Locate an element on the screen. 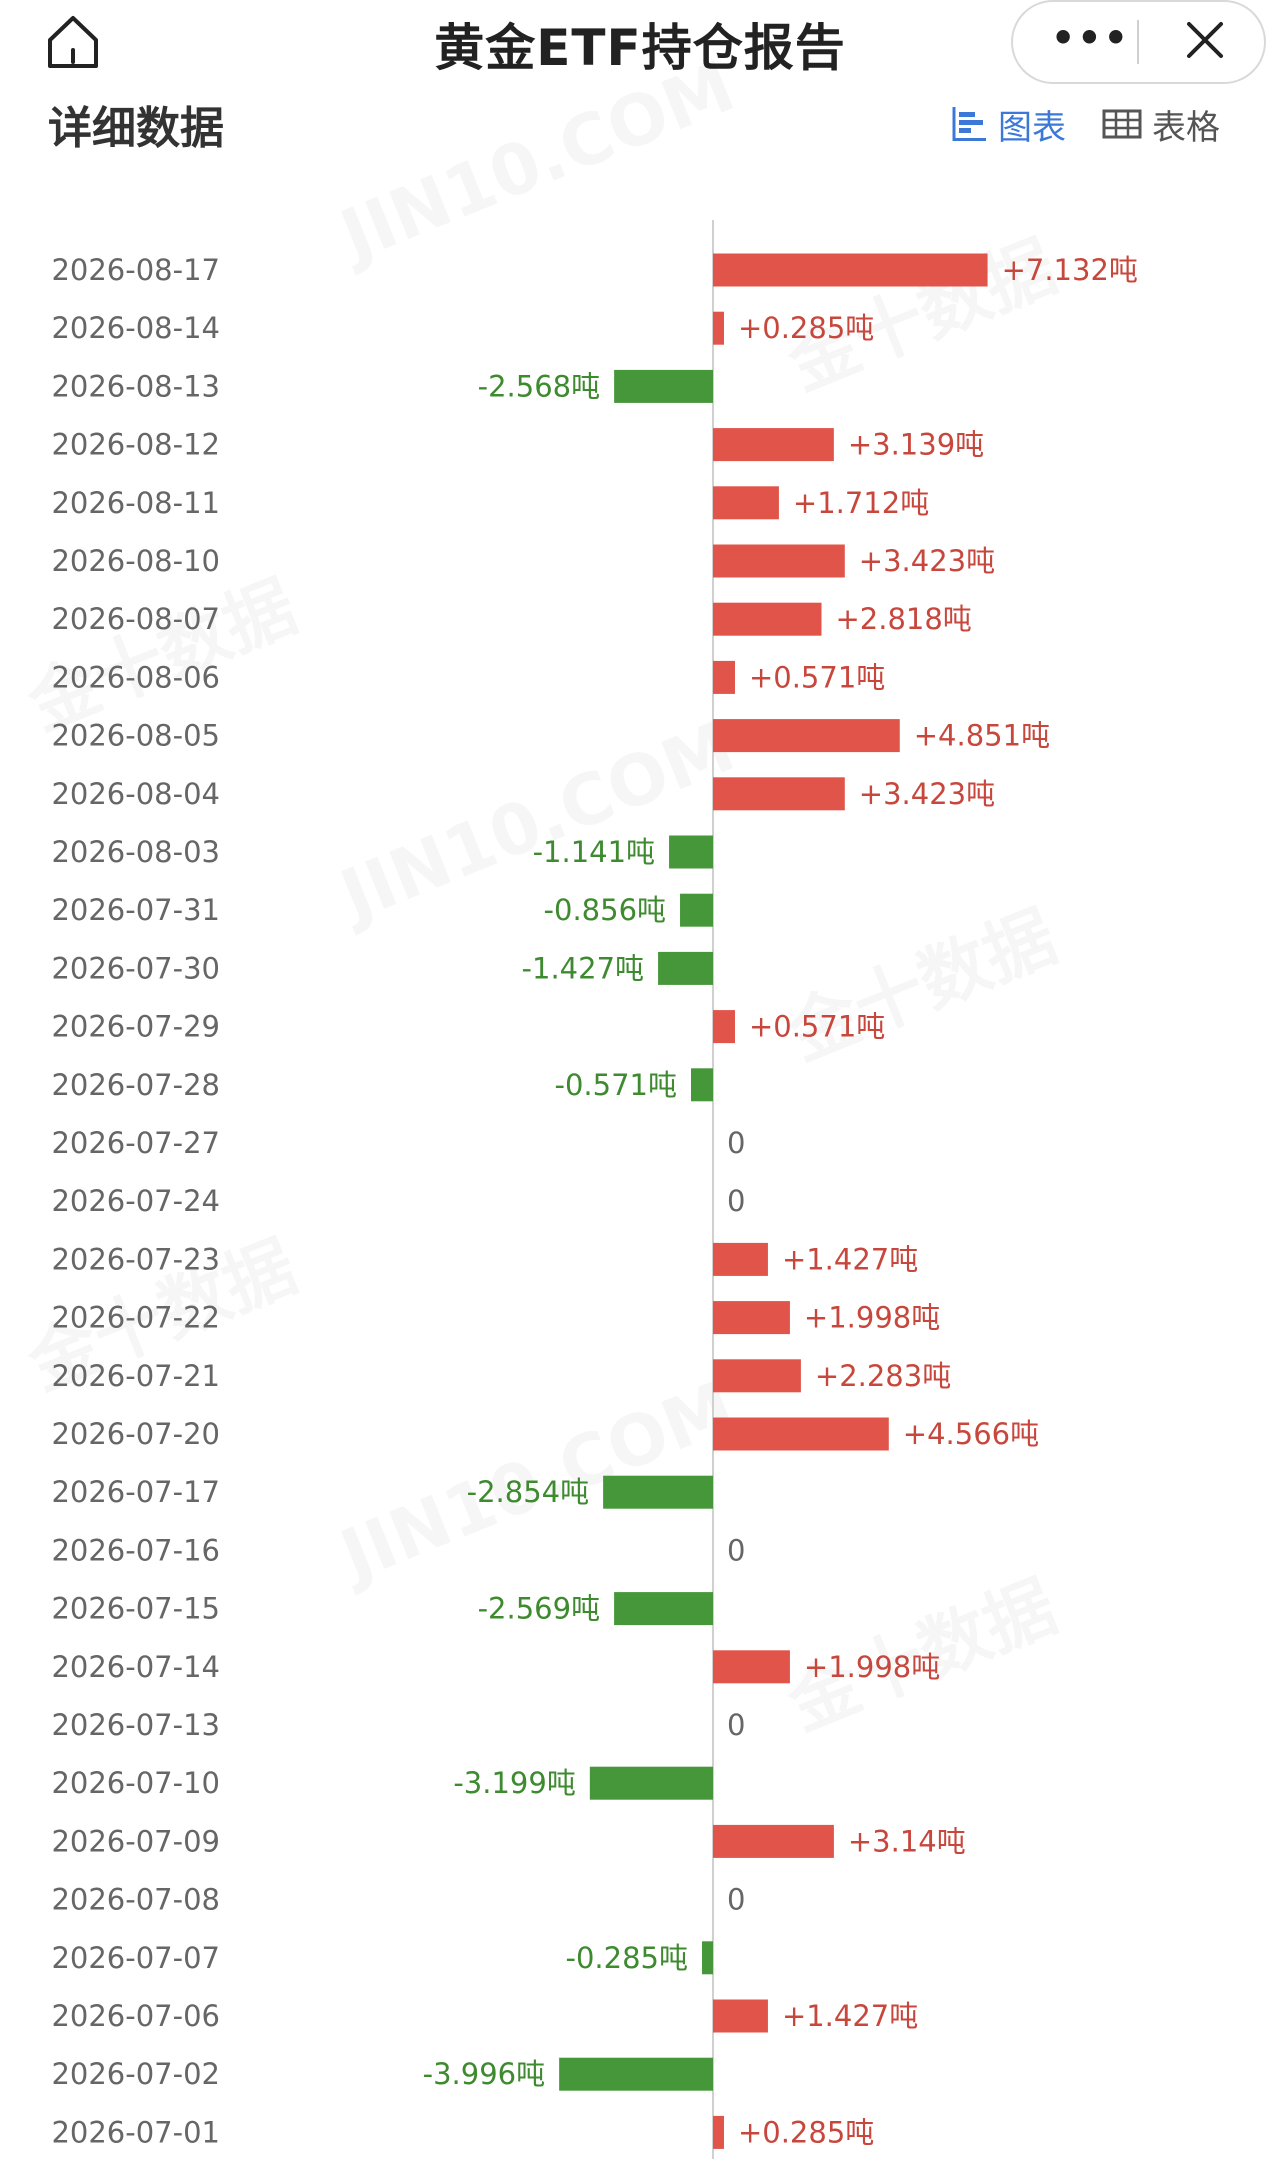  chart-view-label: 图表 is located at coordinates (1032, 127).